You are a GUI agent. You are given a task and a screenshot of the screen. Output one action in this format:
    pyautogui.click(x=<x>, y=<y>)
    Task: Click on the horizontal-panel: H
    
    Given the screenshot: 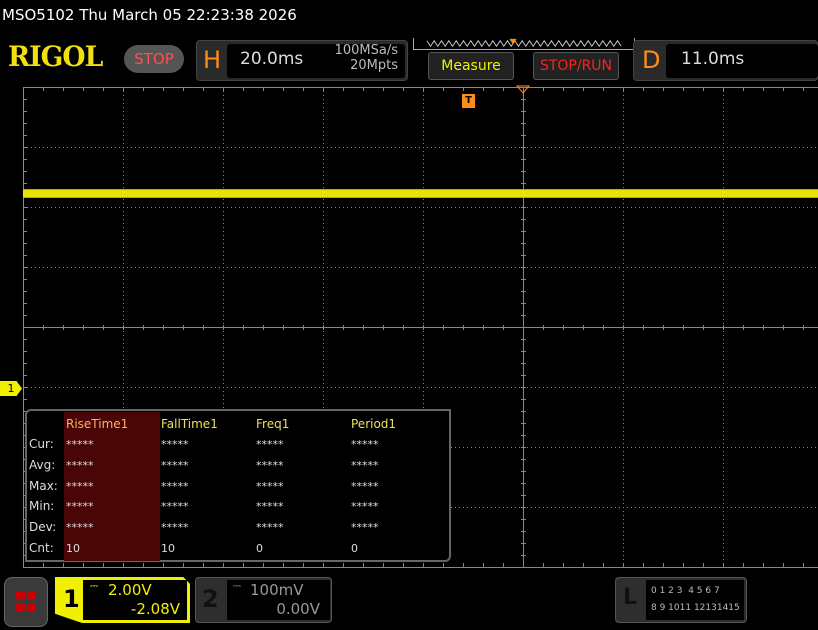 What is the action you would take?
    pyautogui.click(x=302, y=60)
    